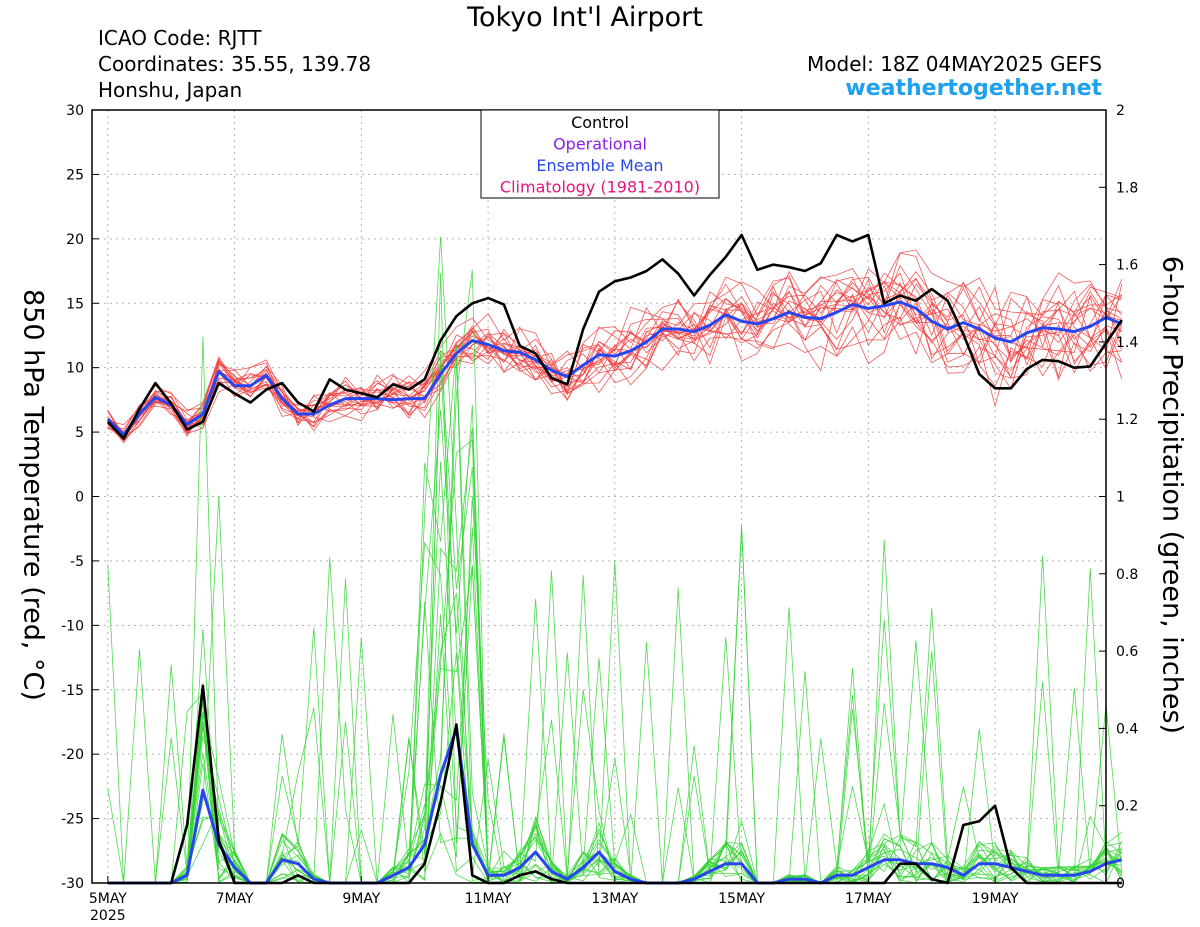  What do you see at coordinates (170, 90) in the screenshot?
I see `region: Honshu, Japan` at bounding box center [170, 90].